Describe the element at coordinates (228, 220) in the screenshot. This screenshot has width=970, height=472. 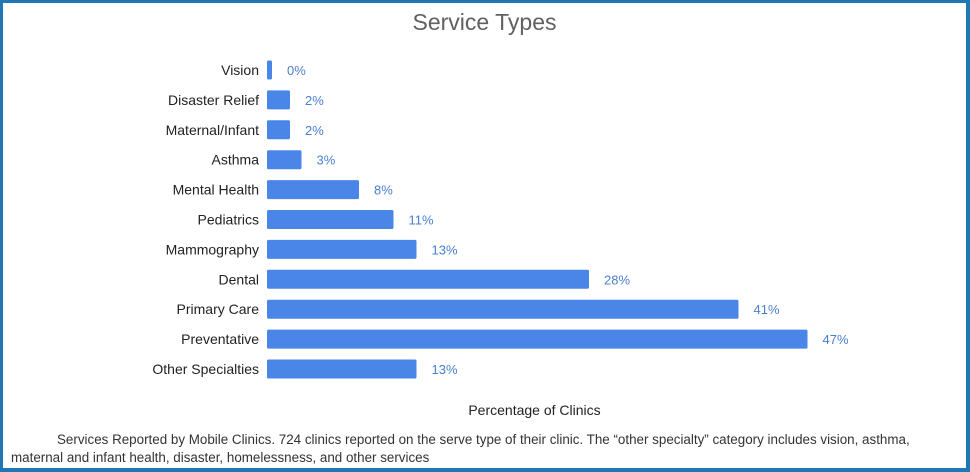
I see `category-label: Pediatrics` at that location.